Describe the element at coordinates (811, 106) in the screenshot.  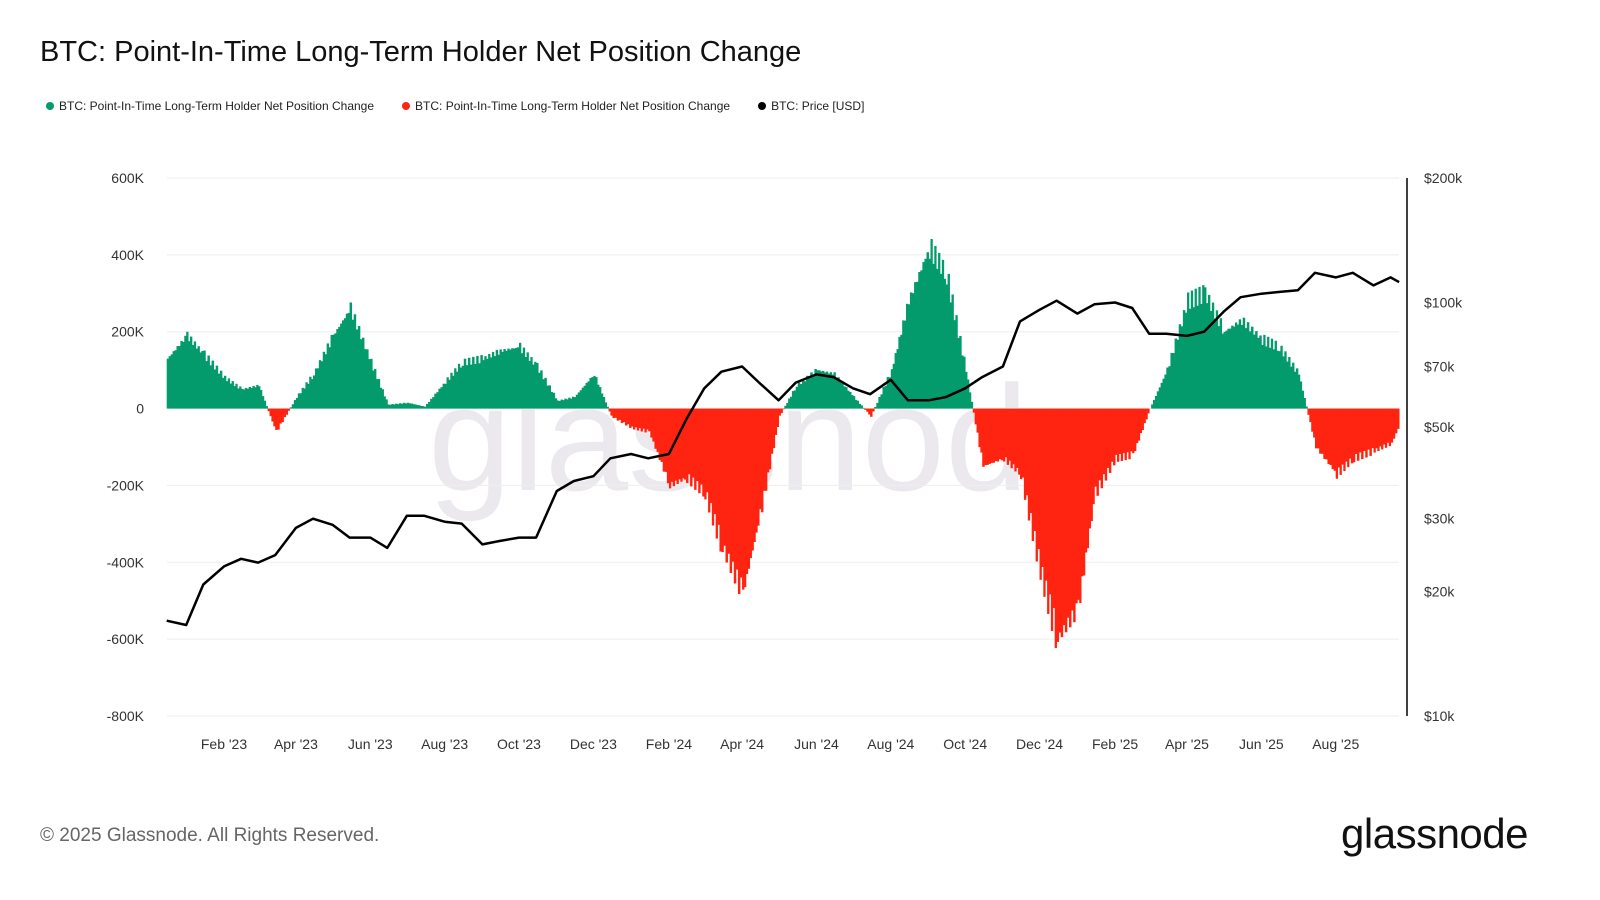
I see `legend-item-price: BTC: Price [USD]` at that location.